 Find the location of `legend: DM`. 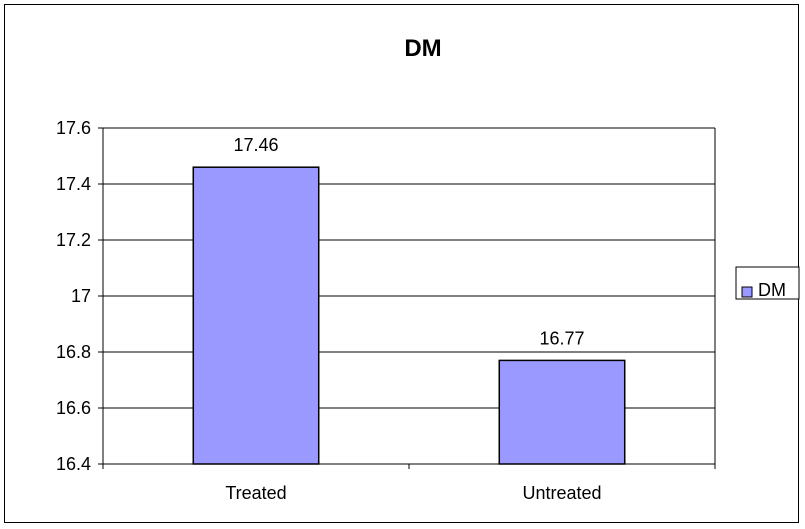

legend: DM is located at coordinates (767, 283).